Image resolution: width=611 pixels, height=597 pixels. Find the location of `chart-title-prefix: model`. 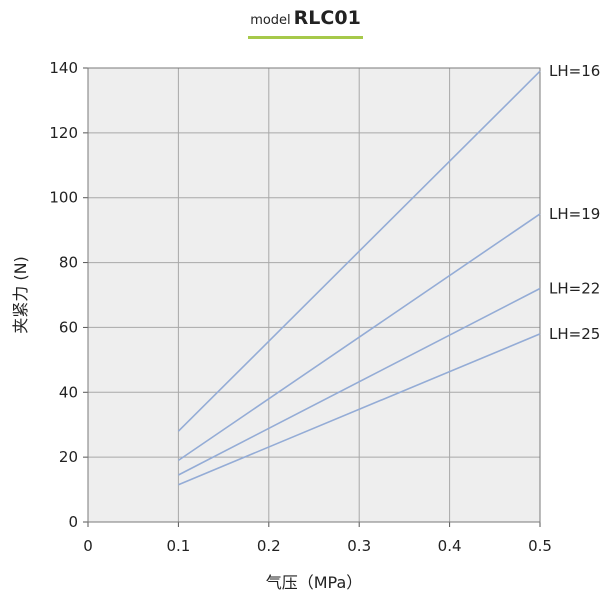

chart-title-prefix: model is located at coordinates (270, 20).